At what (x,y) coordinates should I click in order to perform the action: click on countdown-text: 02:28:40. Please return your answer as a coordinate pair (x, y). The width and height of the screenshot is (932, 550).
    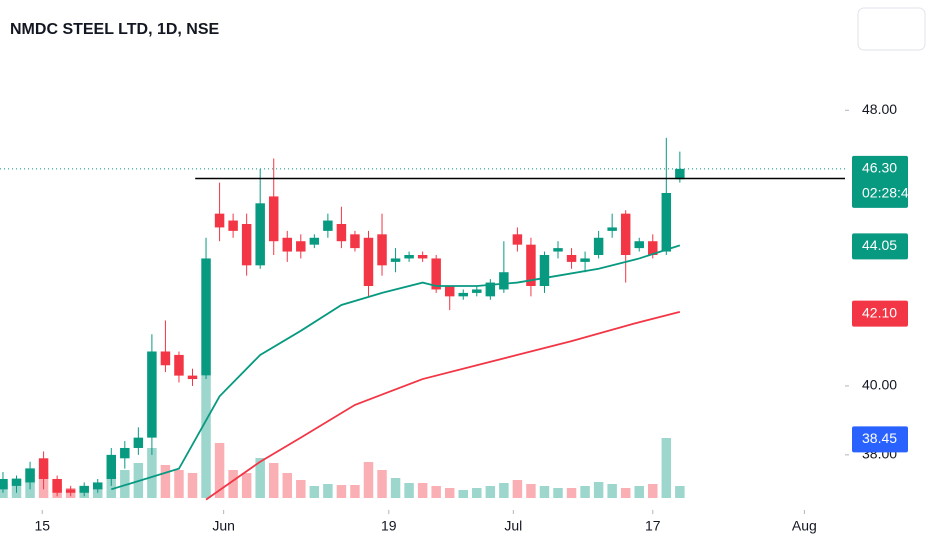
    Looking at the image, I should click on (889, 193).